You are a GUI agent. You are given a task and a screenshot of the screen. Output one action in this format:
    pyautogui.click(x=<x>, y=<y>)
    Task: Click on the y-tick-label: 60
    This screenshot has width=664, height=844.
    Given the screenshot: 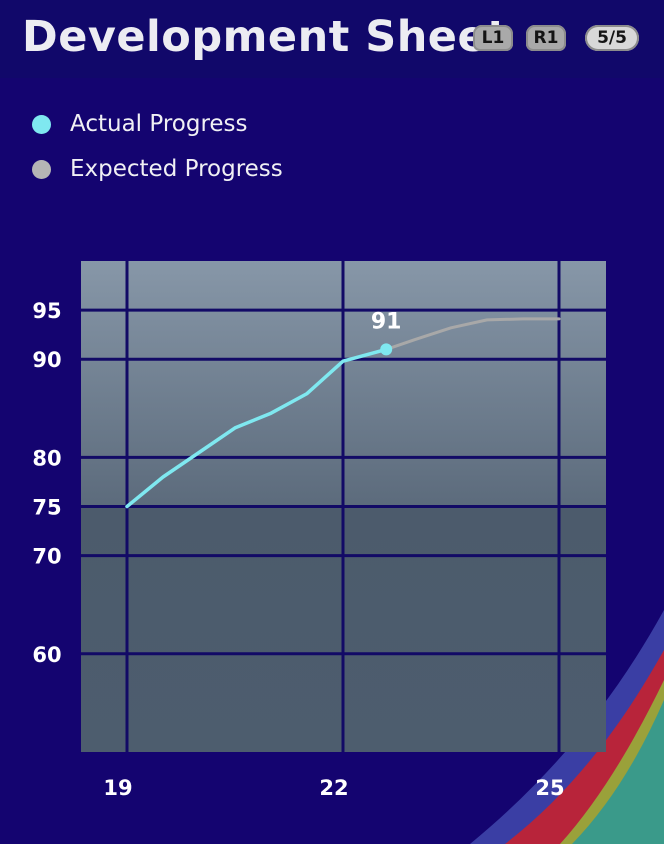 What is the action you would take?
    pyautogui.click(x=46, y=655)
    